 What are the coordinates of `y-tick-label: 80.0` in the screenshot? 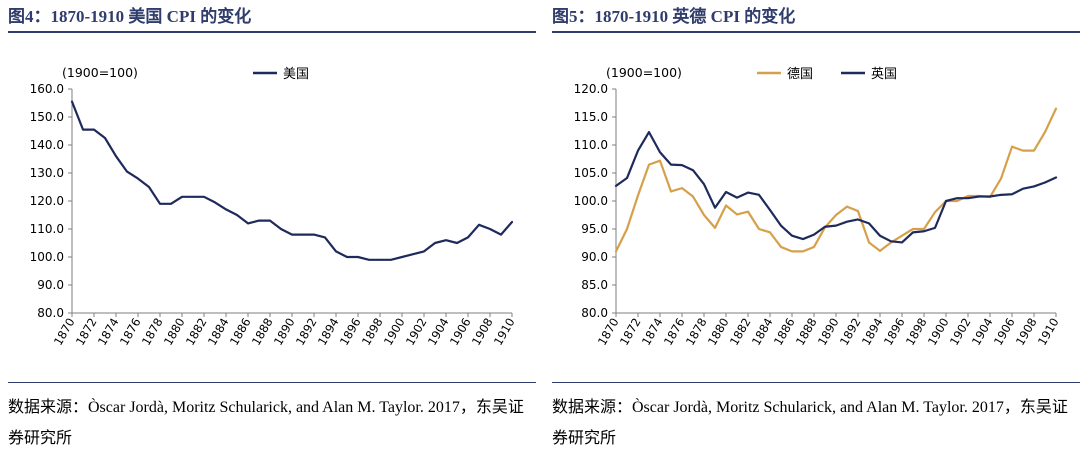 It's located at (594, 313).